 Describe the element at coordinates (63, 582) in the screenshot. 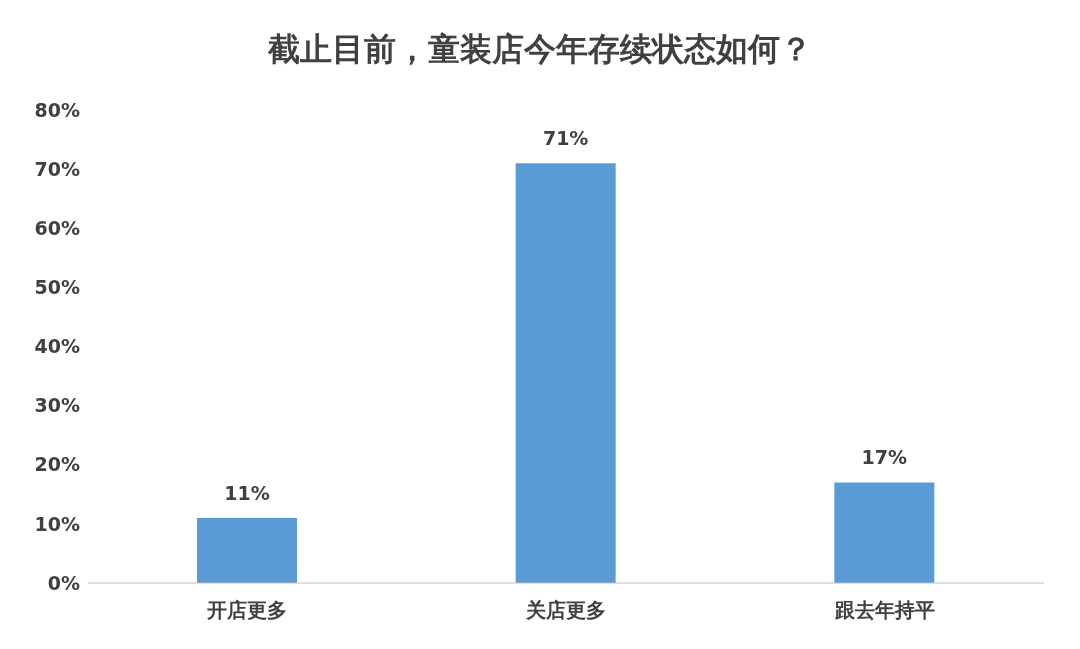

I see `y-tick-label: 0%` at that location.